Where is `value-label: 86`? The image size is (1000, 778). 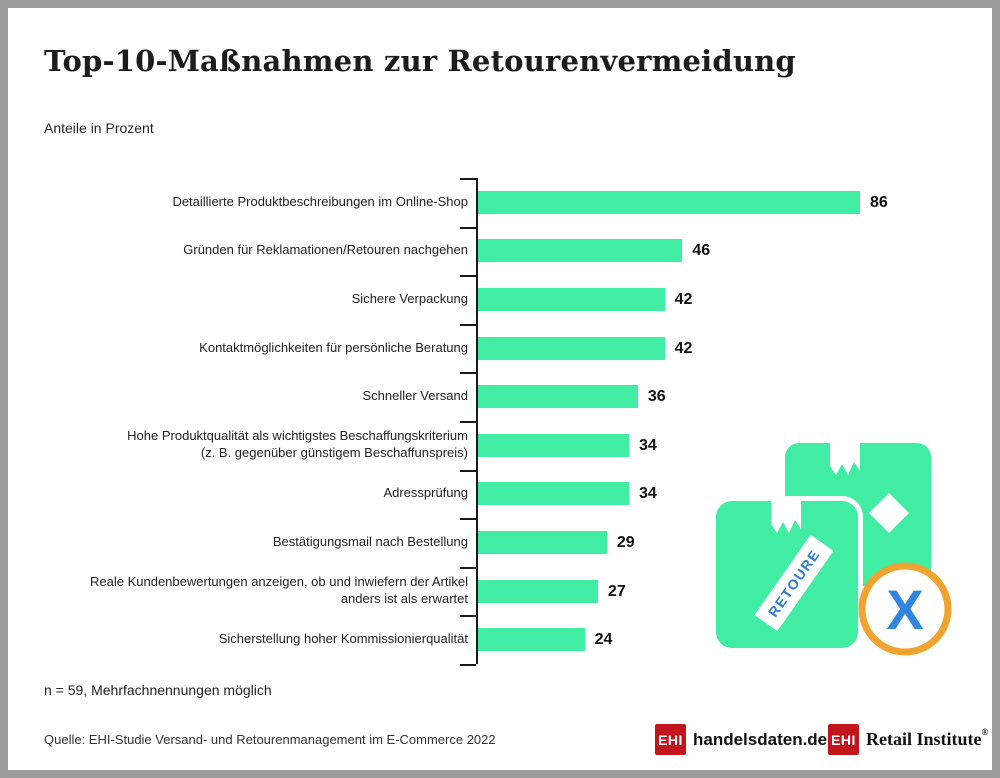 value-label: 86 is located at coordinates (879, 202).